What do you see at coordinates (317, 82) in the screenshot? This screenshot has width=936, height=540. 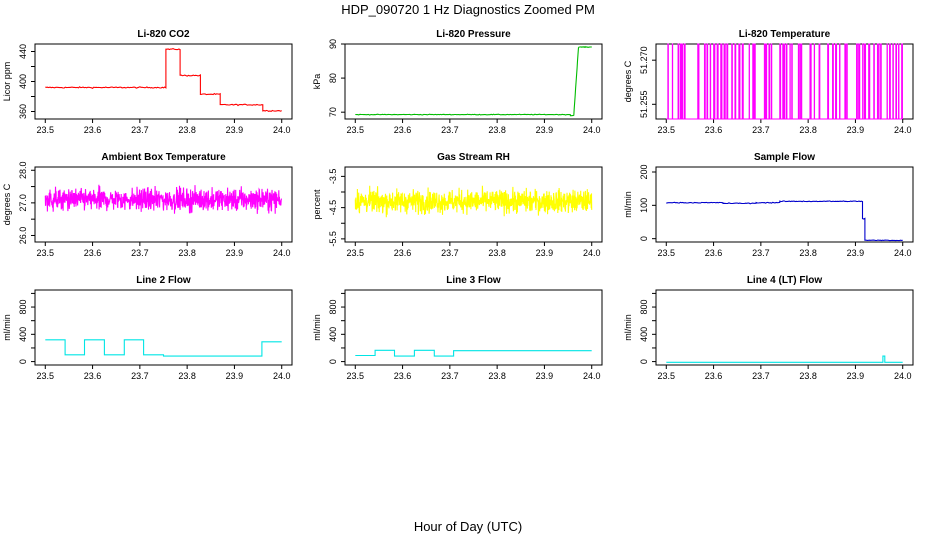 I see `panel-2-y-label: kPa` at bounding box center [317, 82].